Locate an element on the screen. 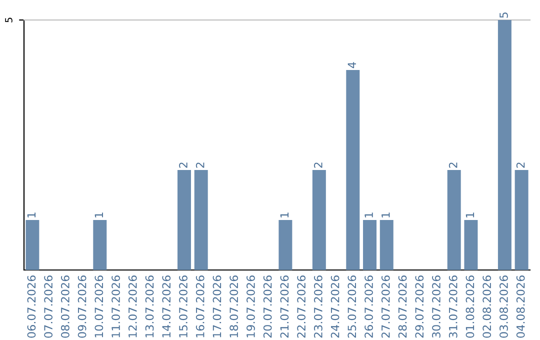  x-tick-label: 15.07.2026 is located at coordinates (183, 307).